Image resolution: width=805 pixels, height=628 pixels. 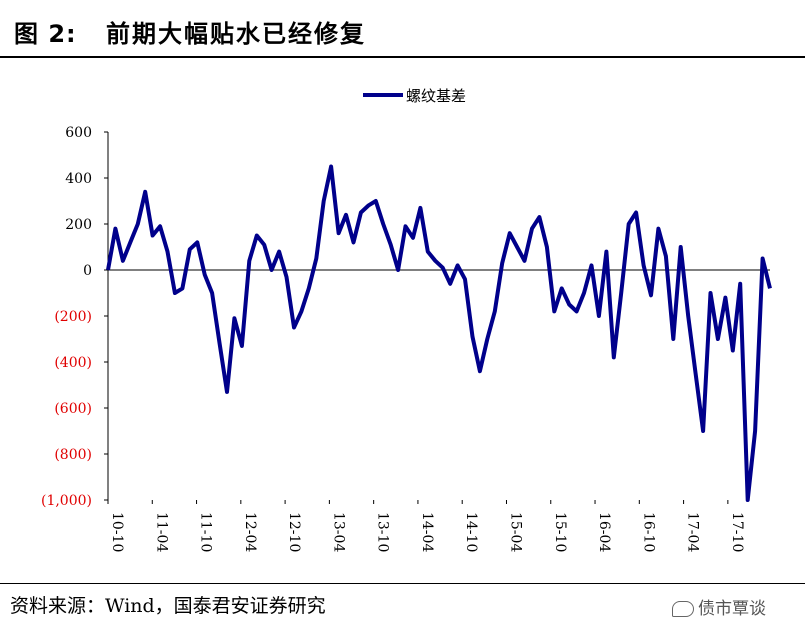 What do you see at coordinates (87, 271) in the screenshot?
I see `y-tick-label: 0` at bounding box center [87, 271].